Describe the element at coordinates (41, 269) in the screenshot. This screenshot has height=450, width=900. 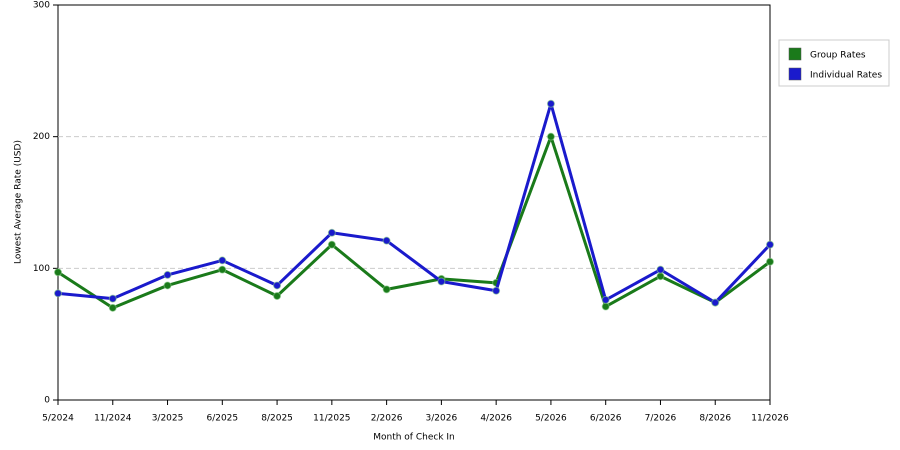
I see `y-tick-label: 100` at that location.